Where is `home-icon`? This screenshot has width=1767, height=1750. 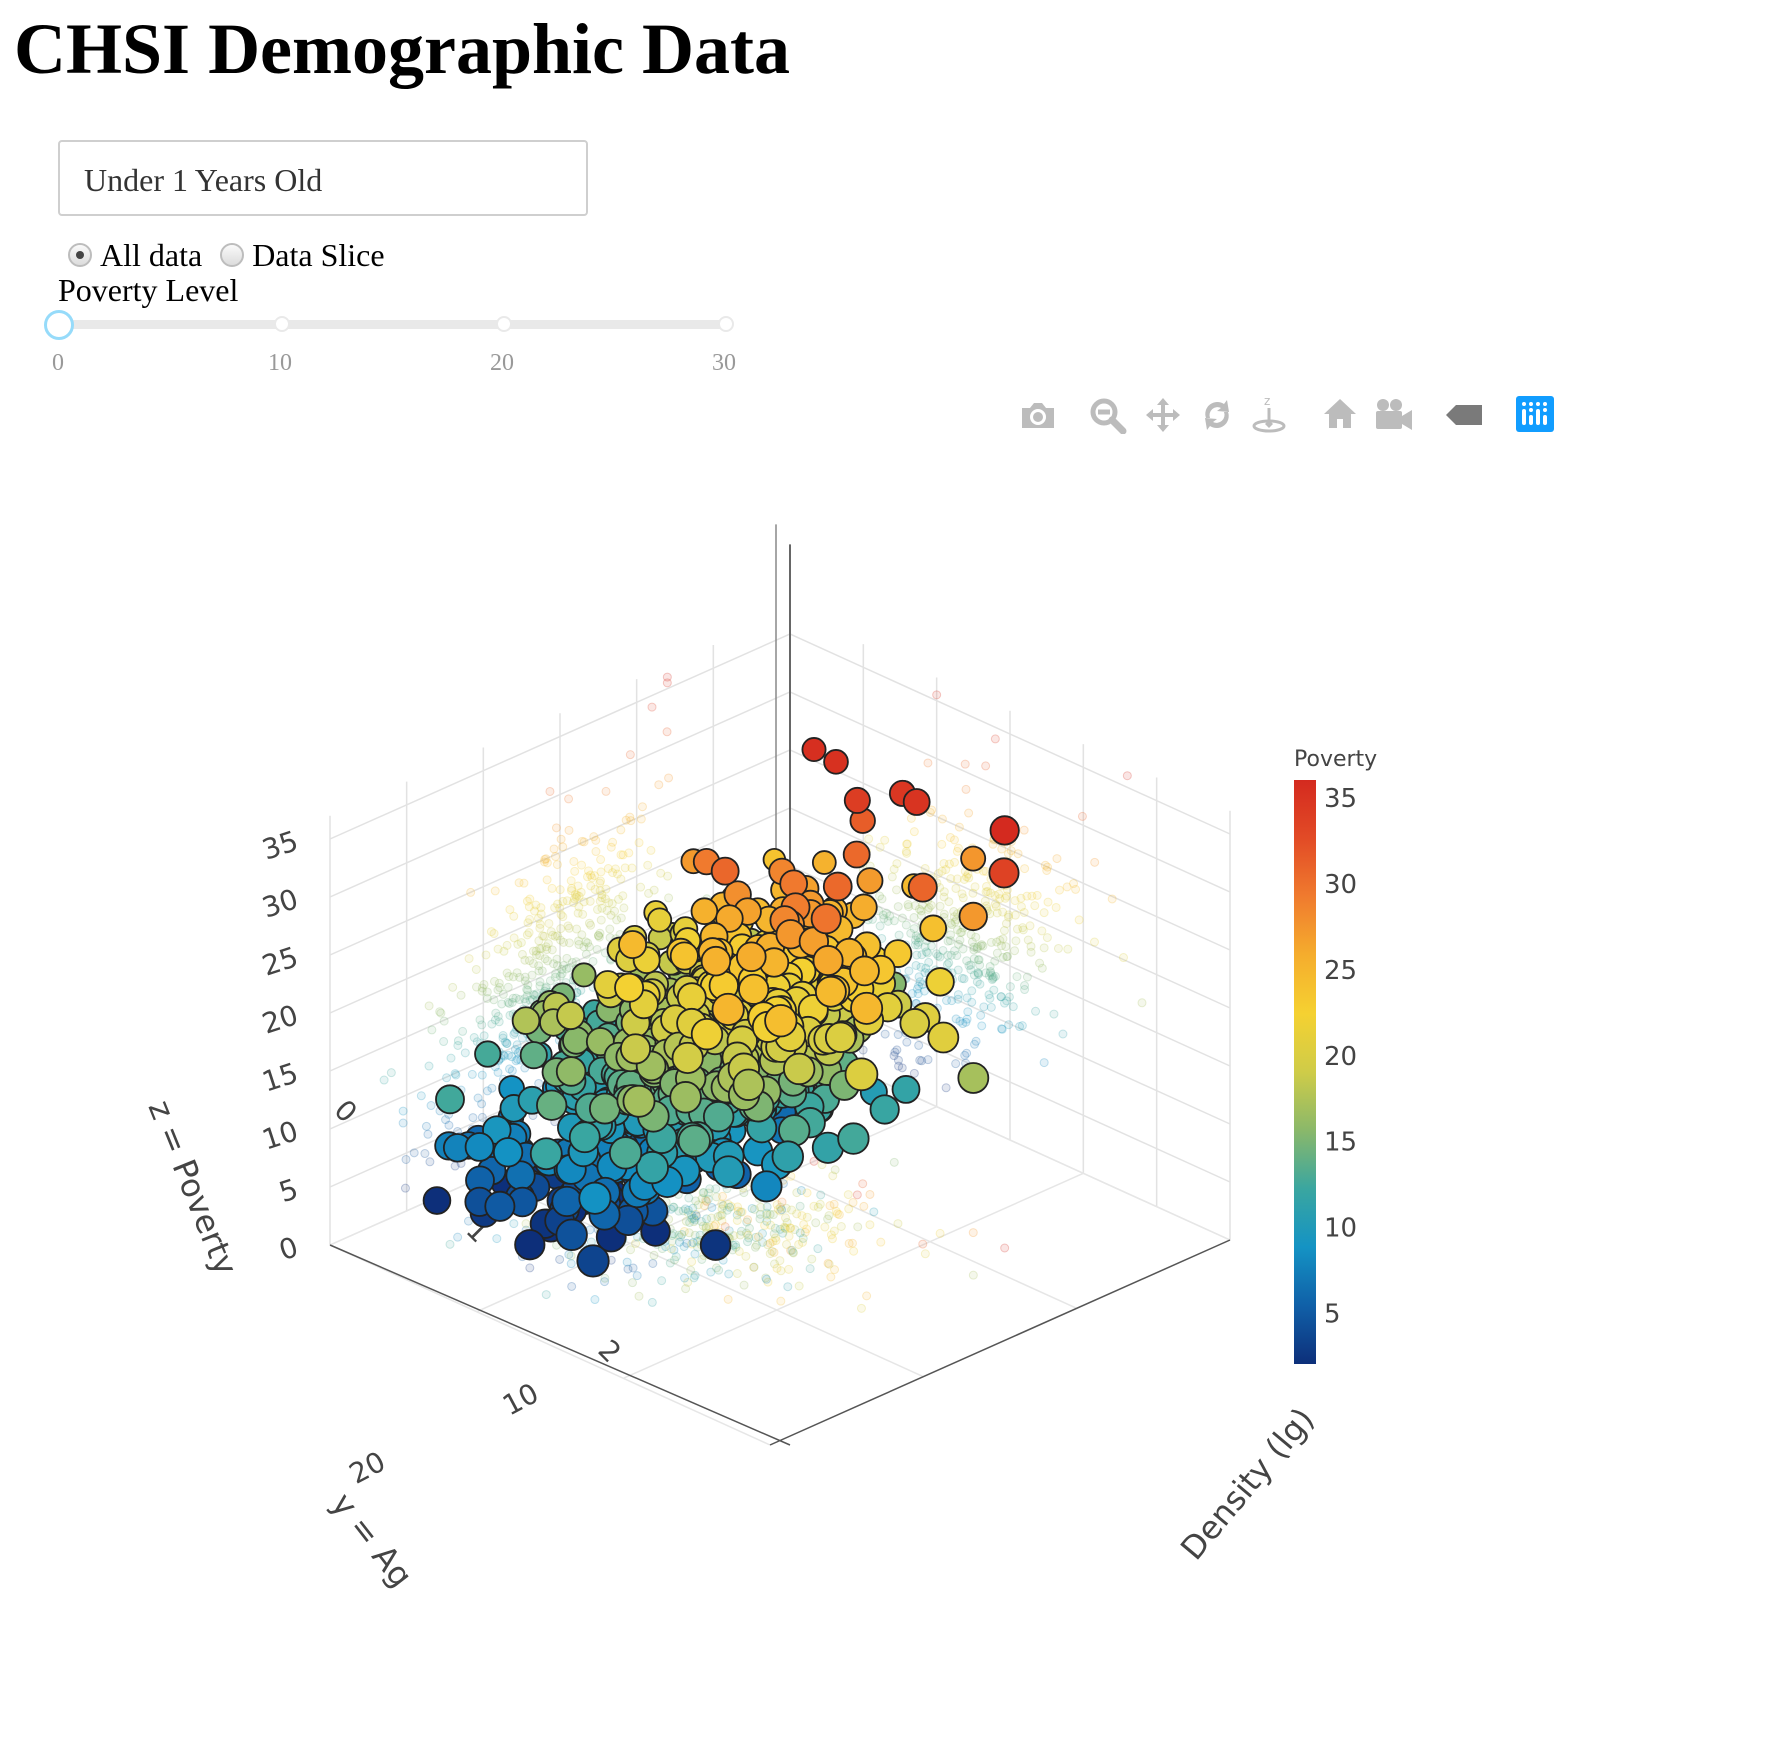
home-icon is located at coordinates (1340, 414).